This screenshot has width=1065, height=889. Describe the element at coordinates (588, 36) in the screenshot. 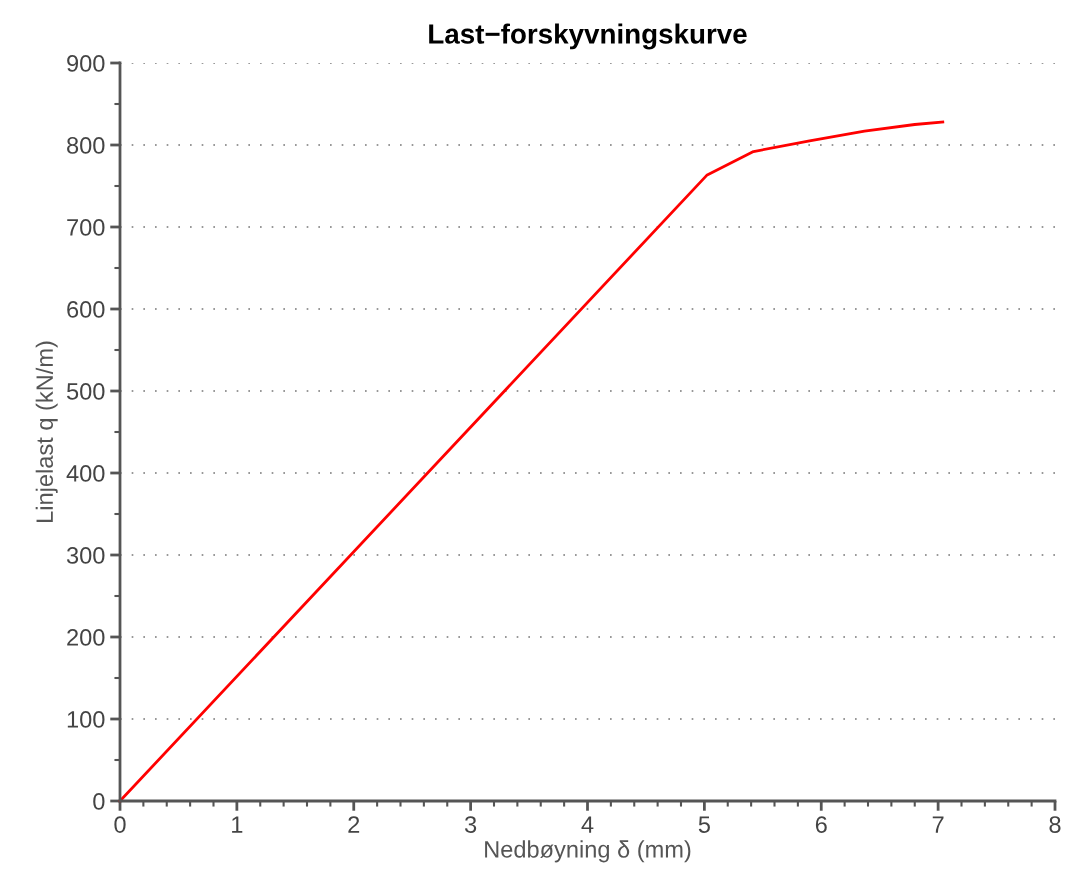

I see `chart-title: Last−forskyvningskurve` at that location.